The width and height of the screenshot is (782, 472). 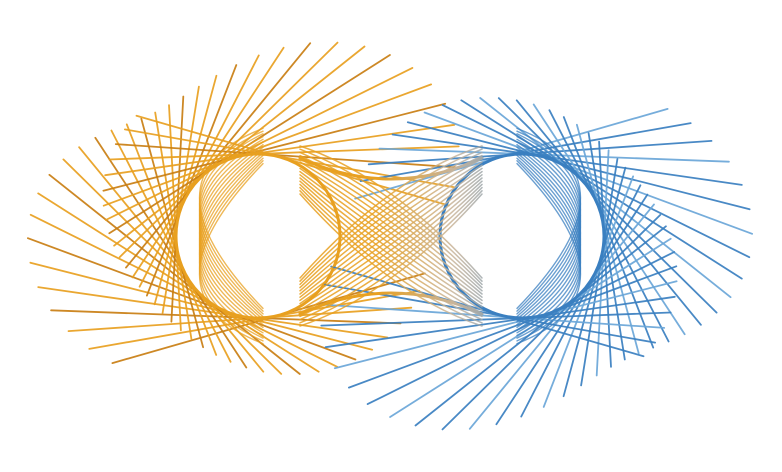 I want to click on right-loop-ring, so click(x=522, y=236).